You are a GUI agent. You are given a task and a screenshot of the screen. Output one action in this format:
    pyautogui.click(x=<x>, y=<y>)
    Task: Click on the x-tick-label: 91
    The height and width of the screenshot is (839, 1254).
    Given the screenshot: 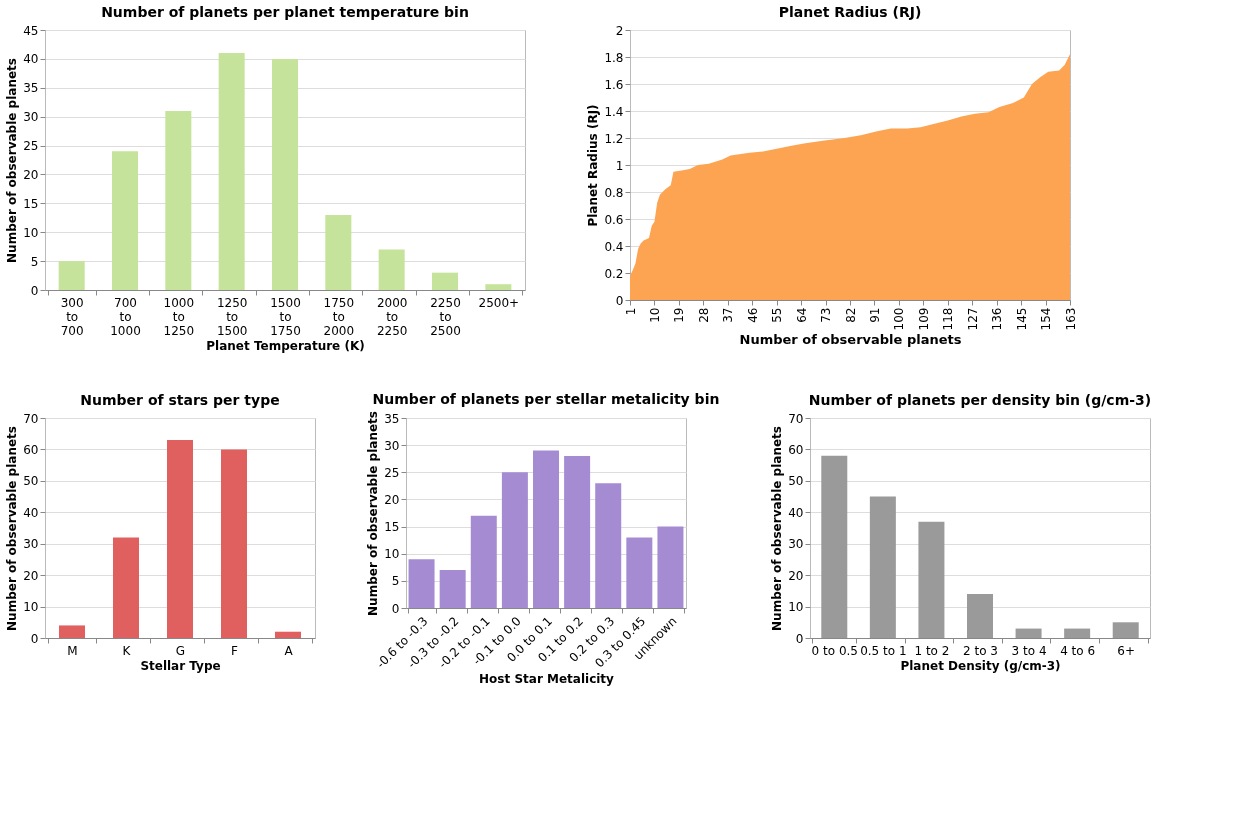 What is the action you would take?
    pyautogui.click(x=874, y=315)
    